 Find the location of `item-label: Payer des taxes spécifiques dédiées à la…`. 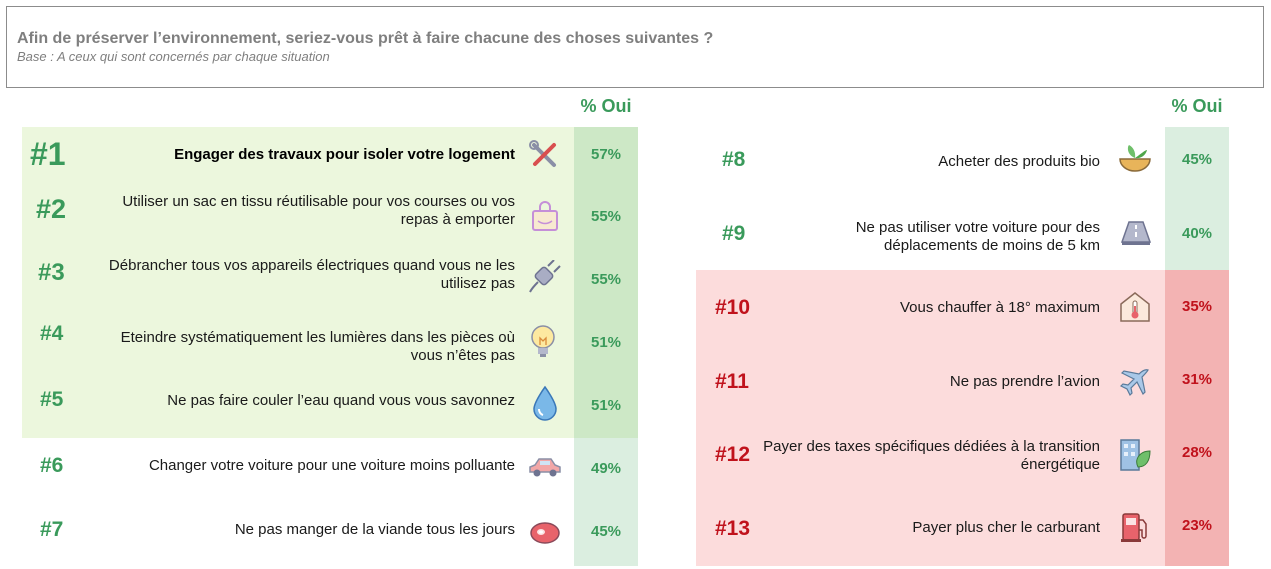

item-label: Payer des taxes spécifiques dédiées à la… is located at coordinates (931, 455).